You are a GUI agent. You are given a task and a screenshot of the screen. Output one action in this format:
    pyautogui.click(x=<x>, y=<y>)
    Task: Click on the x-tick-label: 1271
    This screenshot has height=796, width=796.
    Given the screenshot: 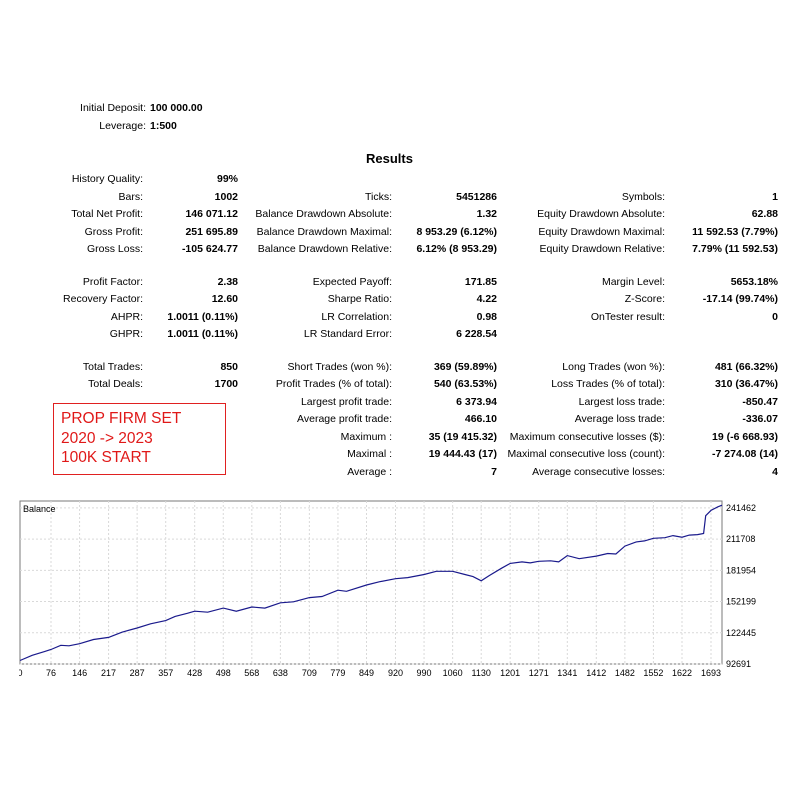 What is the action you would take?
    pyautogui.click(x=539, y=673)
    